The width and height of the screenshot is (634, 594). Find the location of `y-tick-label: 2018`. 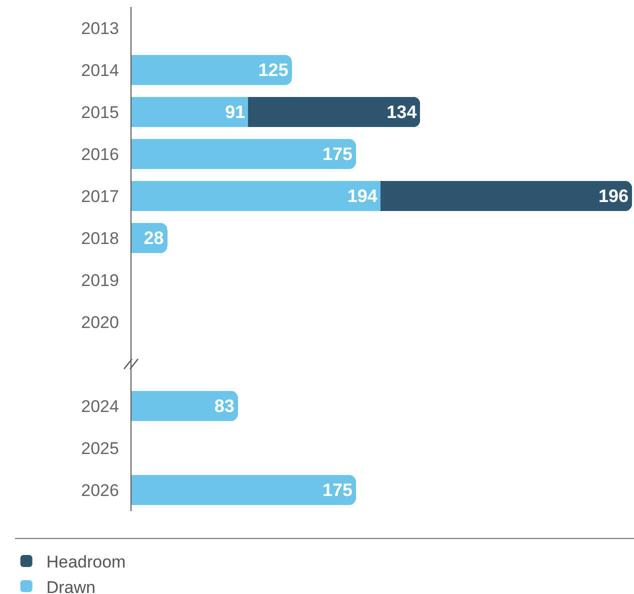

y-tick-label: 2018 is located at coordinates (100, 238).